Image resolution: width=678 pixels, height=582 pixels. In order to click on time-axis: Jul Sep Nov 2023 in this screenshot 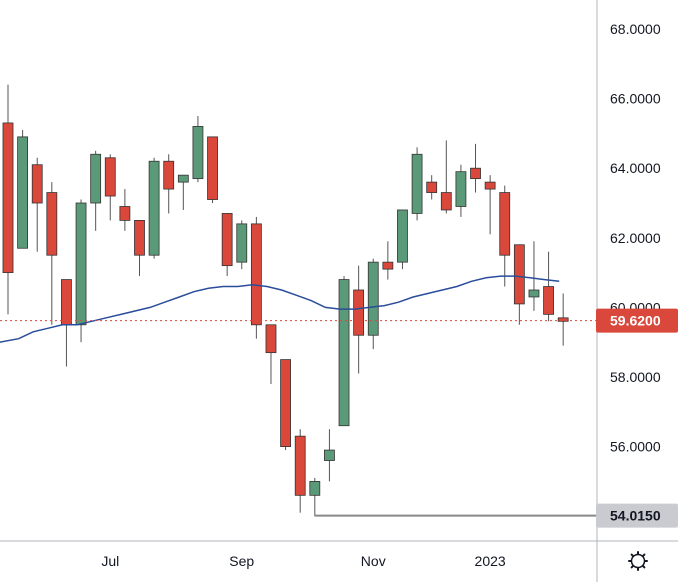, I will do `click(303, 561)`.